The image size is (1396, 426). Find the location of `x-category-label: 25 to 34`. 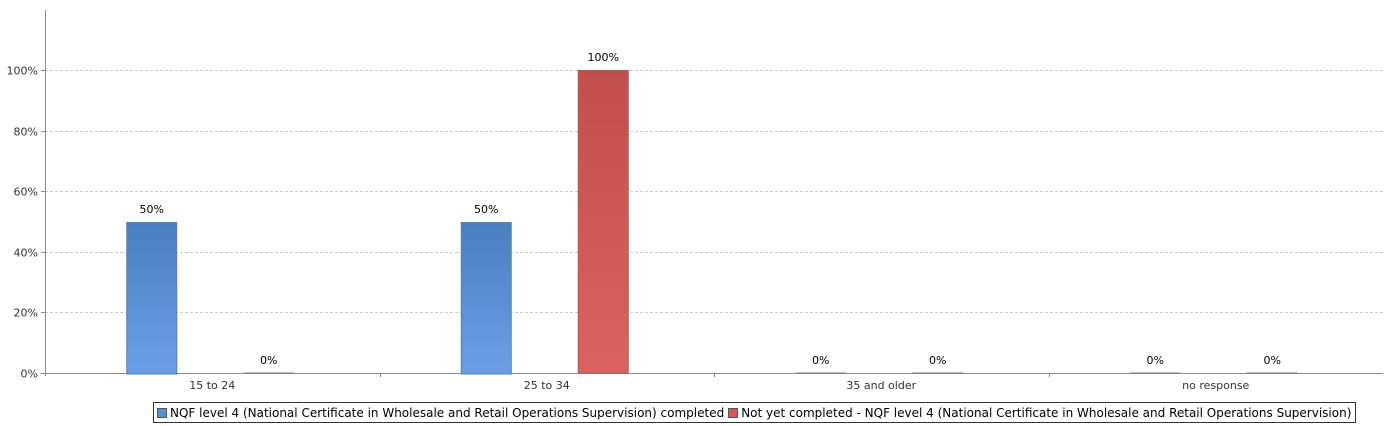

x-category-label: 25 to 34 is located at coordinates (547, 385).